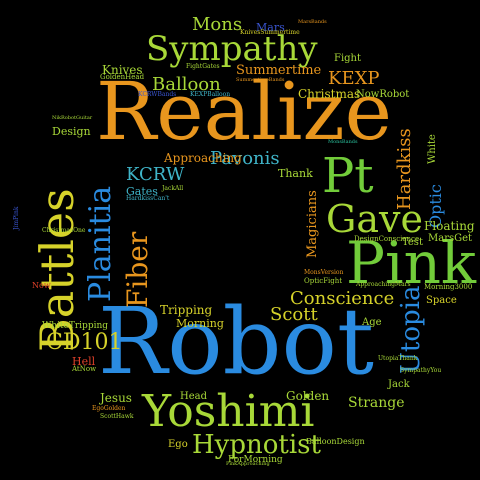 This screenshot has width=480, height=480. Describe the element at coordinates (312, 22) in the screenshot. I see `word-marsbands: MarsBands` at that location.